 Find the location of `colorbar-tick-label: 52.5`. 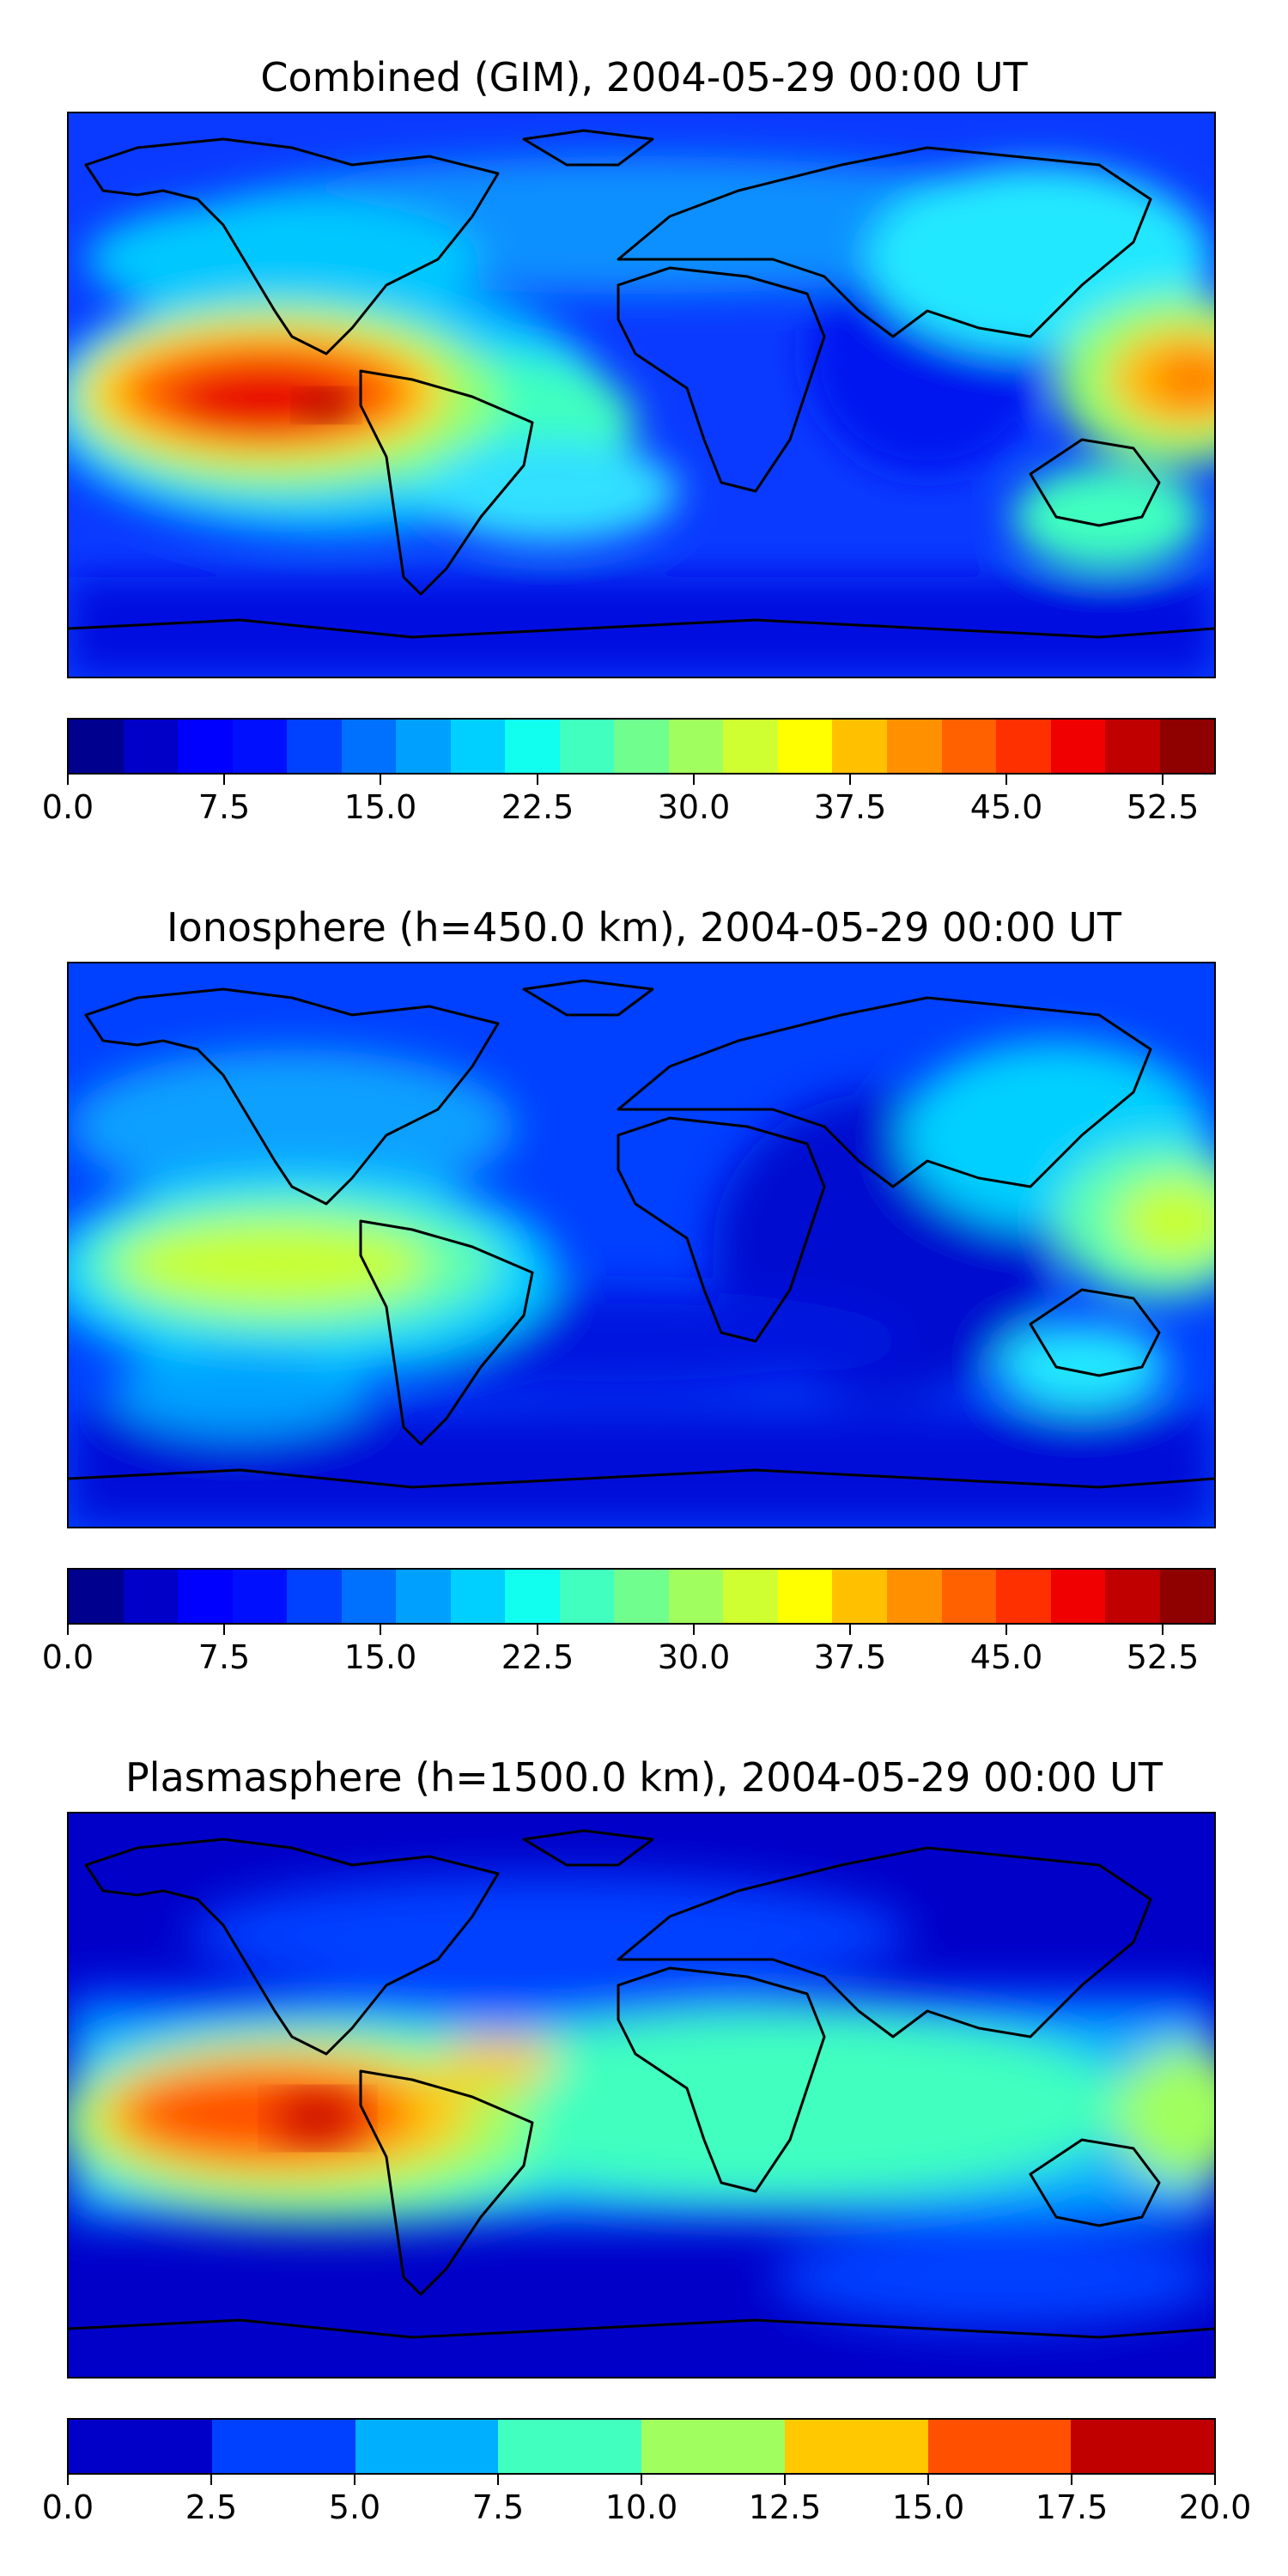

colorbar-tick-label: 52.5 is located at coordinates (1163, 1657).